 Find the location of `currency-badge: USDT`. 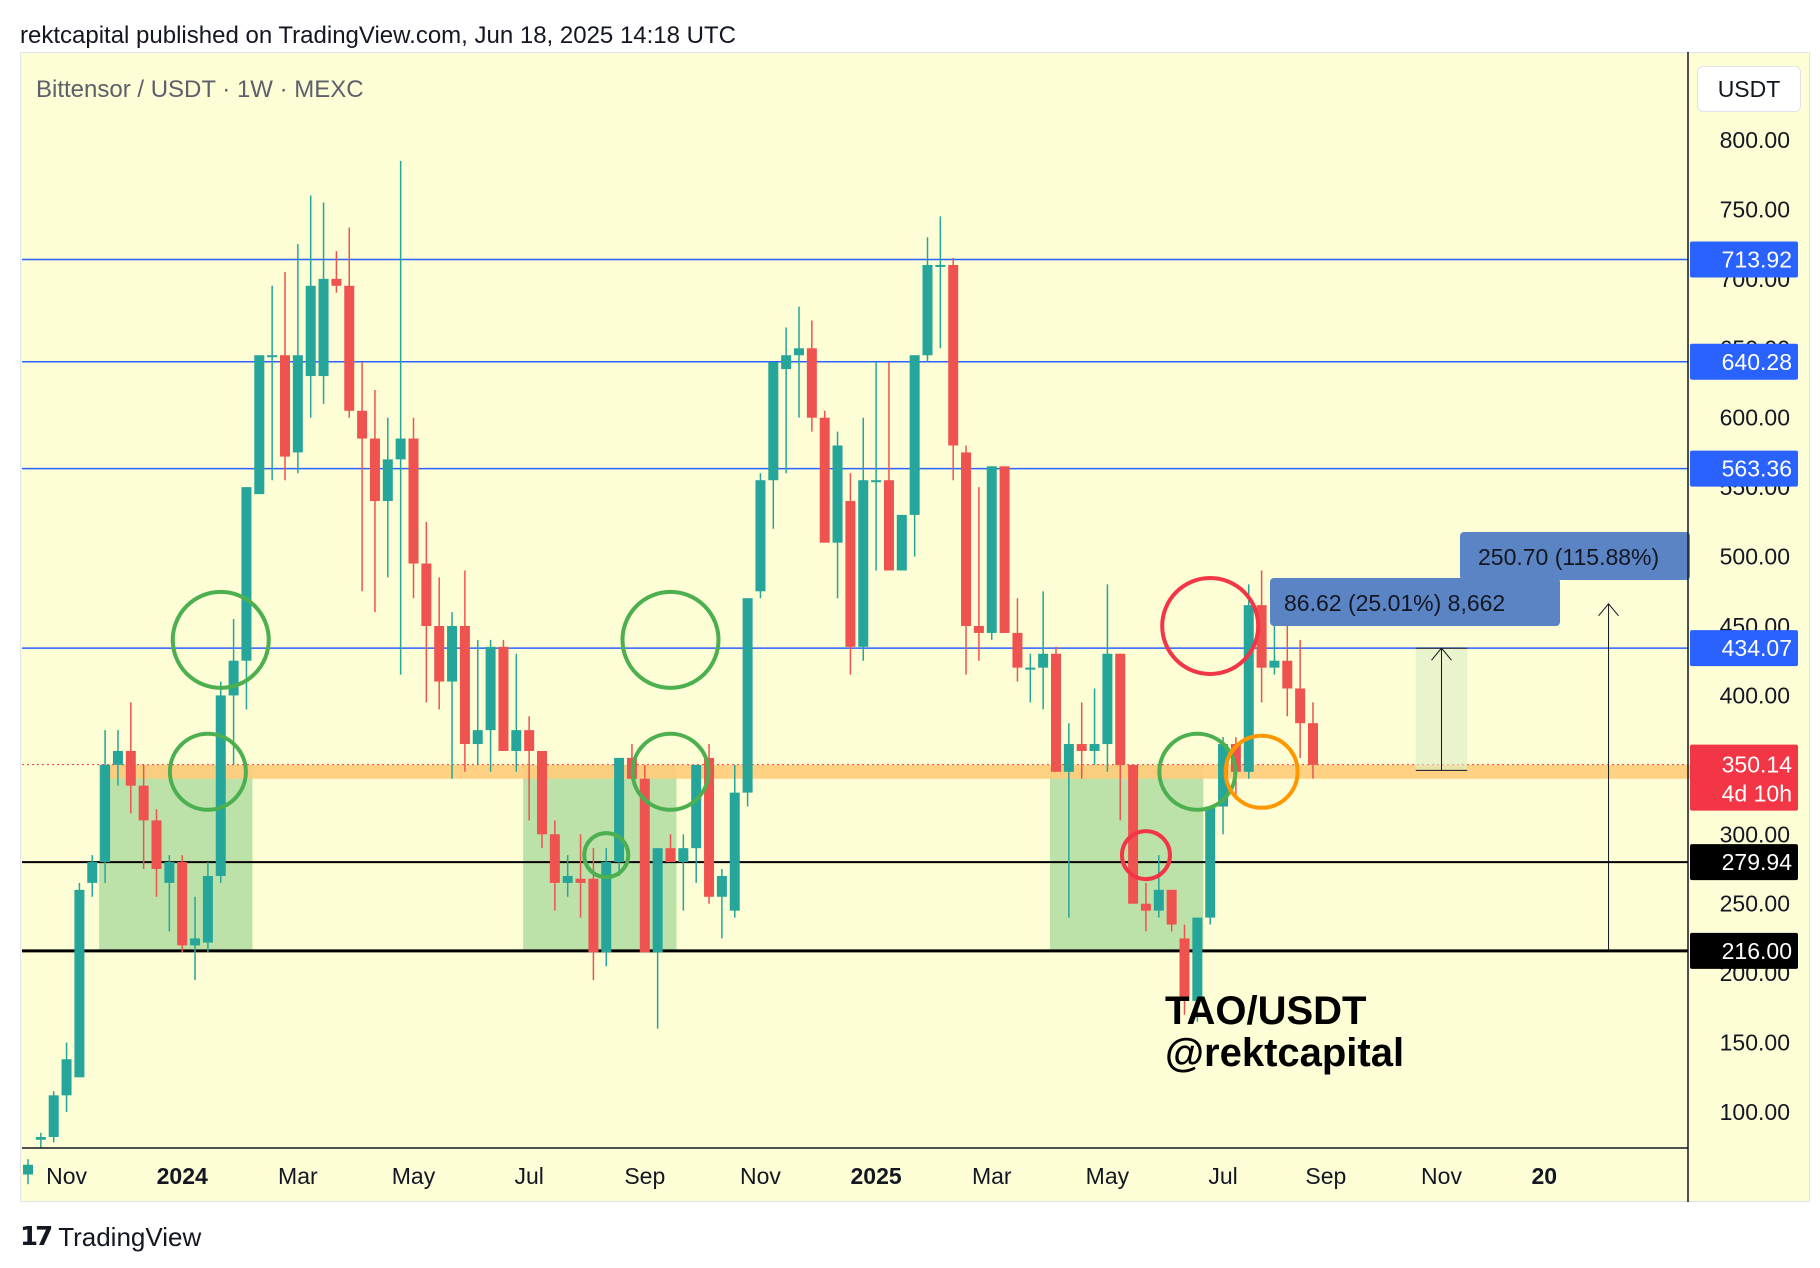

currency-badge: USDT is located at coordinates (1749, 89).